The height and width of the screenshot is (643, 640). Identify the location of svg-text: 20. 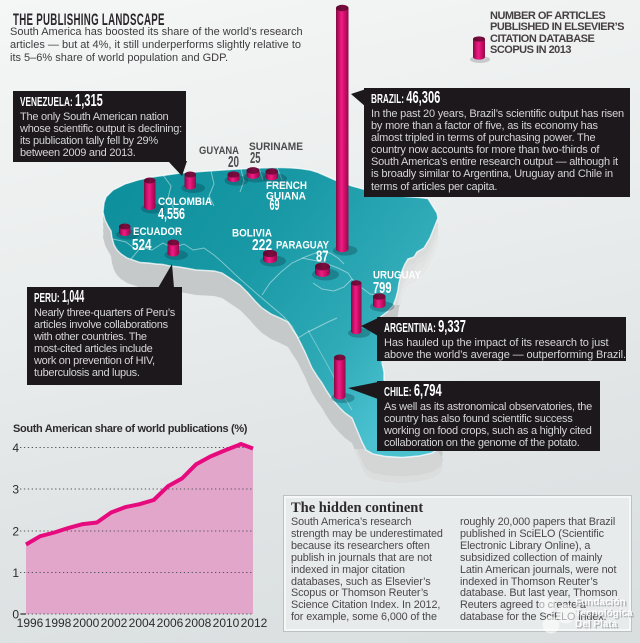
(233, 162).